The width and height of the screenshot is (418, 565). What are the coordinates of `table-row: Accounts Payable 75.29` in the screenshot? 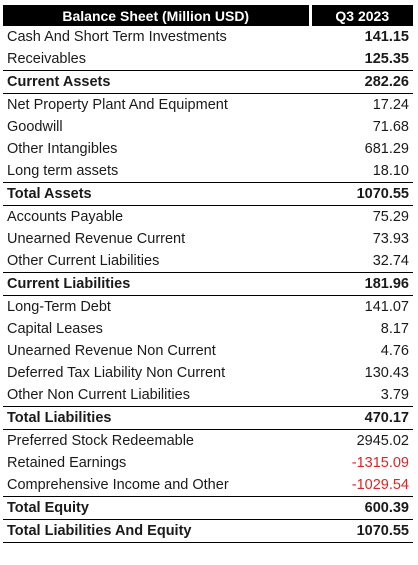 It's located at (208, 217).